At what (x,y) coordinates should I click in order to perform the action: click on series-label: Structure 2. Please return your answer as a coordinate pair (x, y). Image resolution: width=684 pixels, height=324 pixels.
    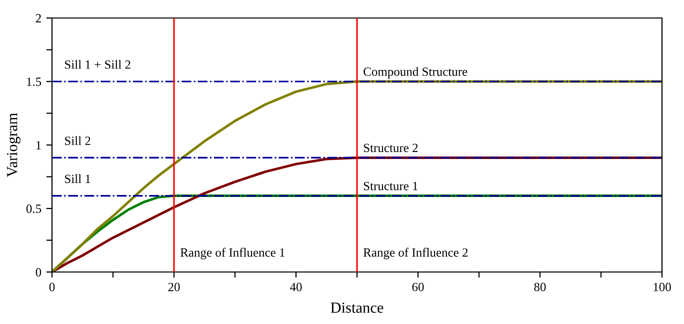
    Looking at the image, I should click on (391, 148).